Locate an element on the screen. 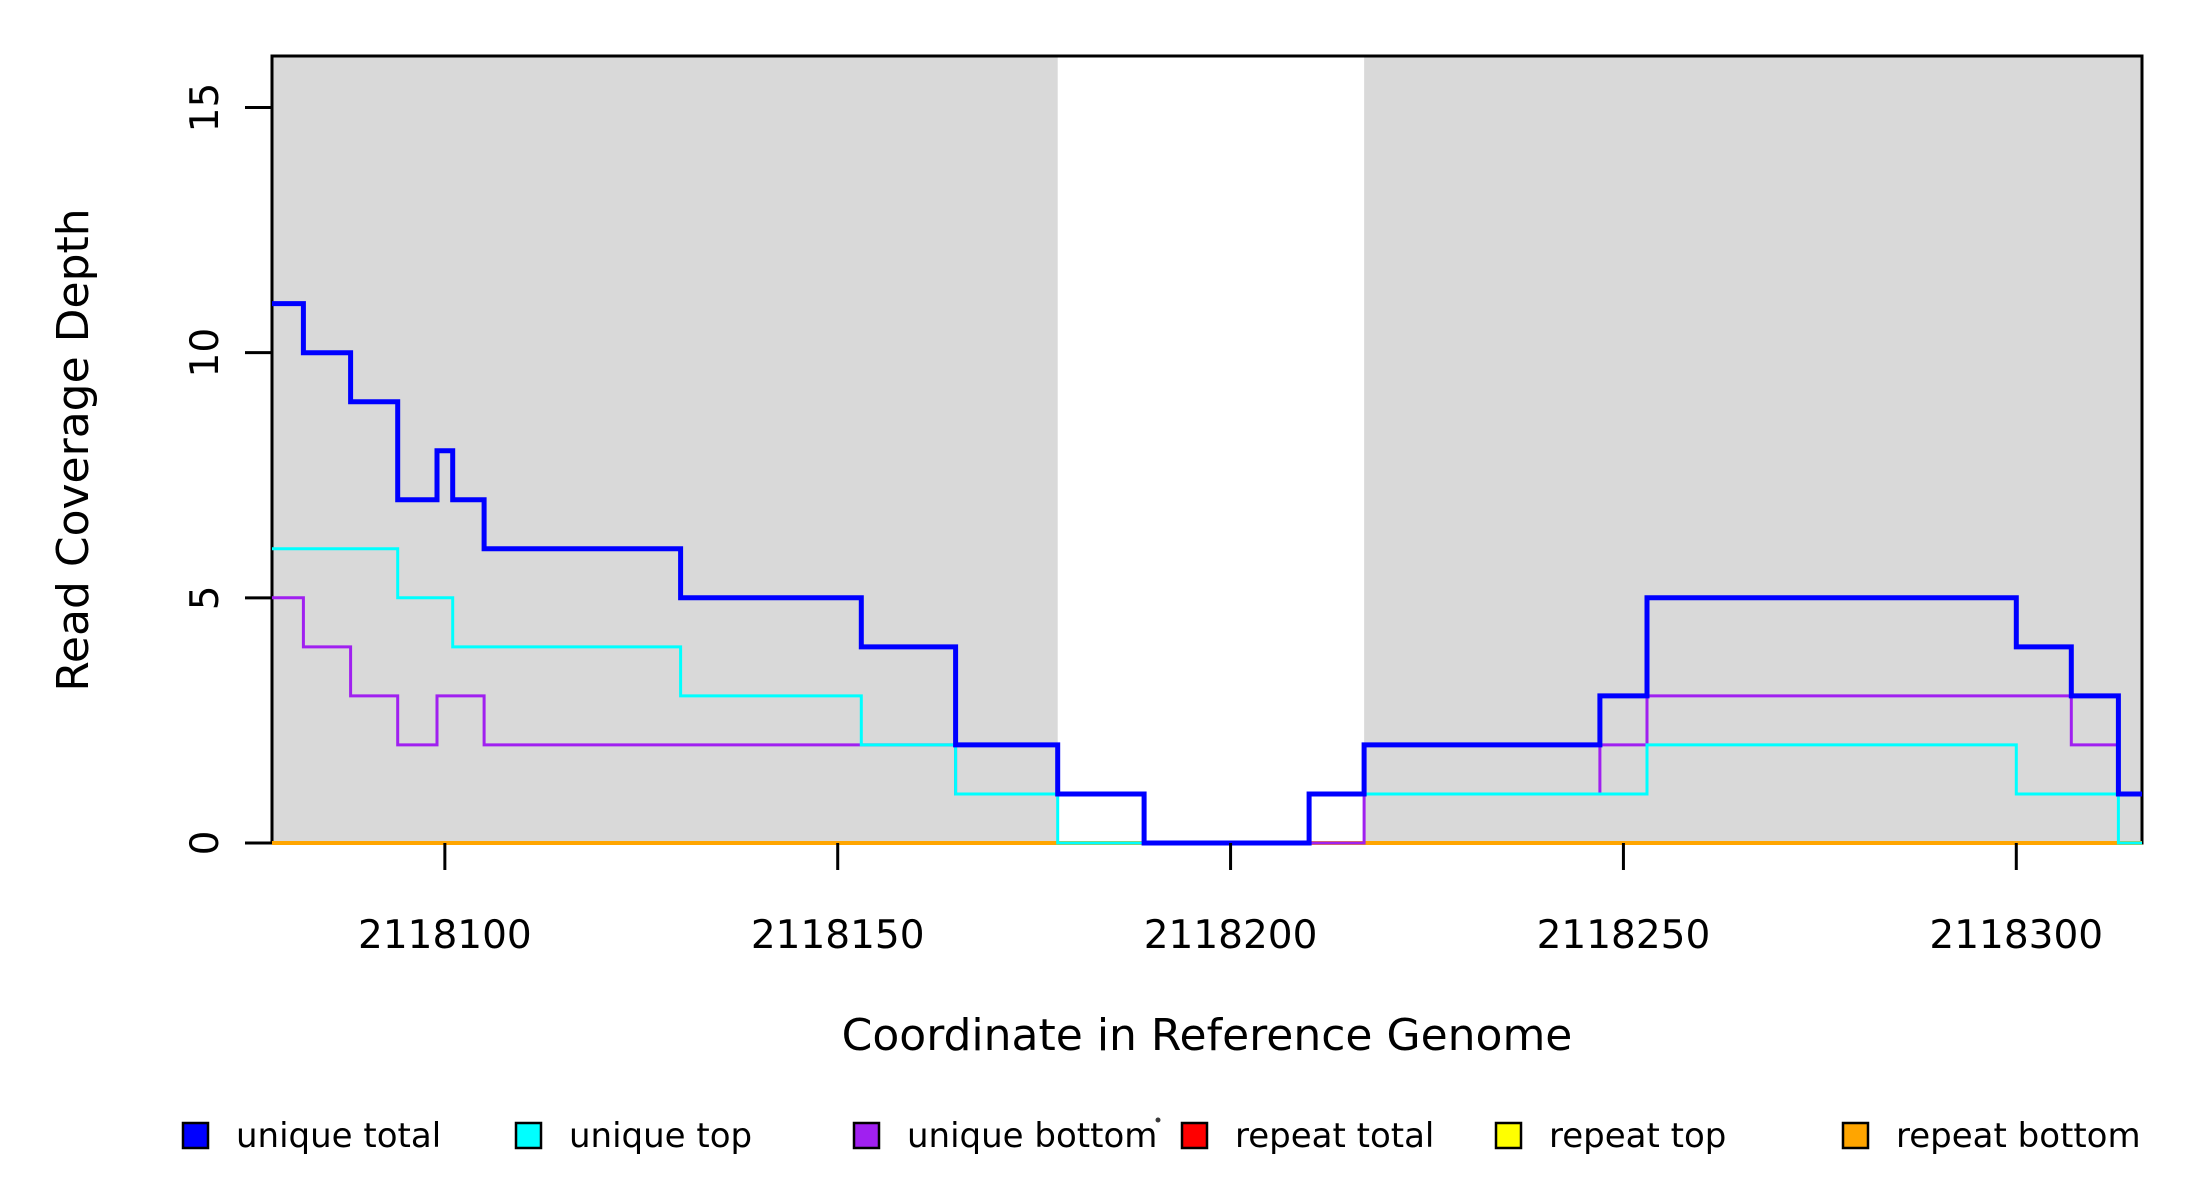 Image resolution: width=2200 pixels, height=1204 pixels. x-tick-label: 2118300 is located at coordinates (2016, 935).